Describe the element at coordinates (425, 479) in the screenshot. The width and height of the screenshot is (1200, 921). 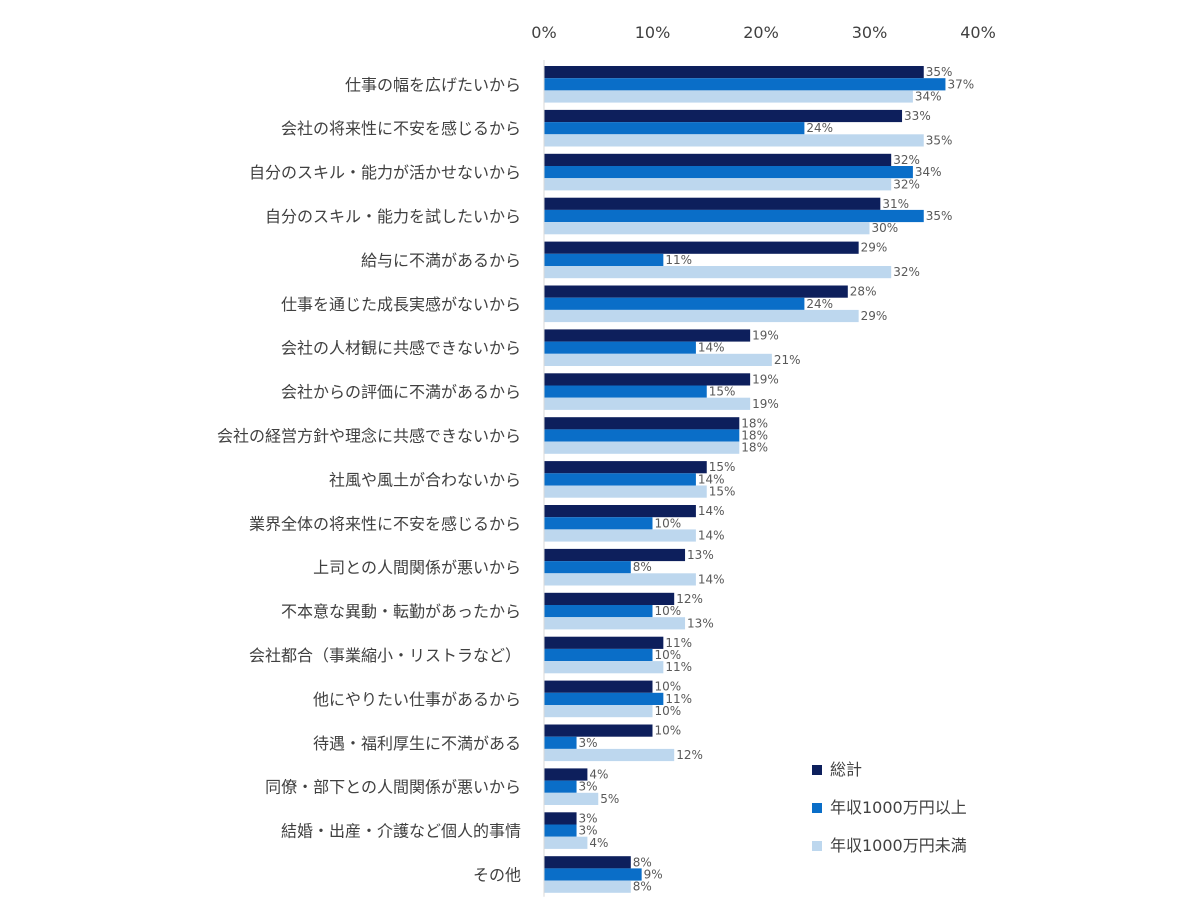
I see `category-label: 社風や風土が合わないから` at that location.